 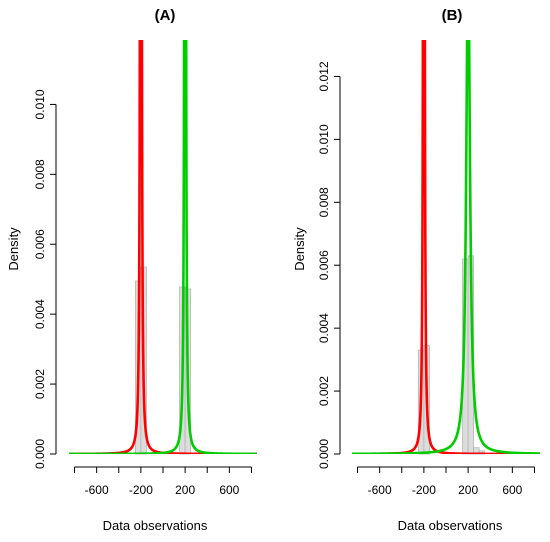 I want to click on chart-title: (A), so click(x=165, y=15).